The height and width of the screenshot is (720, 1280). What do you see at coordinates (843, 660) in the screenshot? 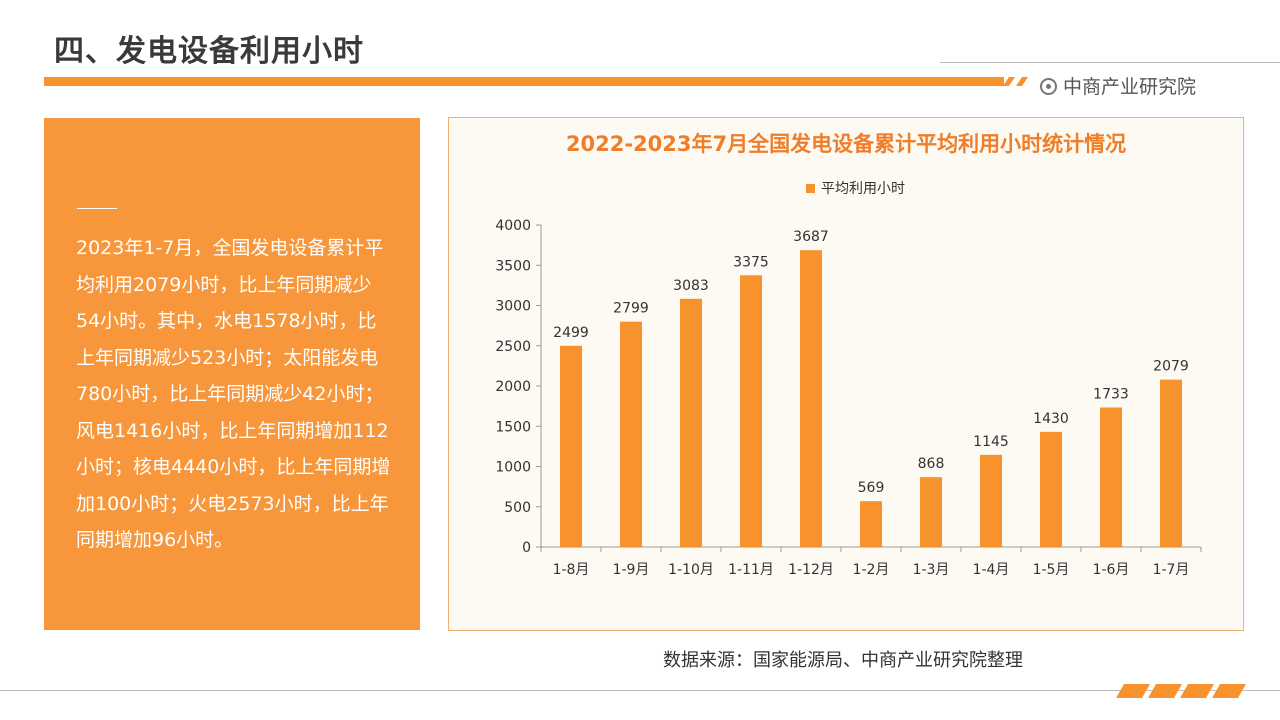
I see `data-source-note: 数据来源：国家能源局、中商产业研究院整理` at bounding box center [843, 660].